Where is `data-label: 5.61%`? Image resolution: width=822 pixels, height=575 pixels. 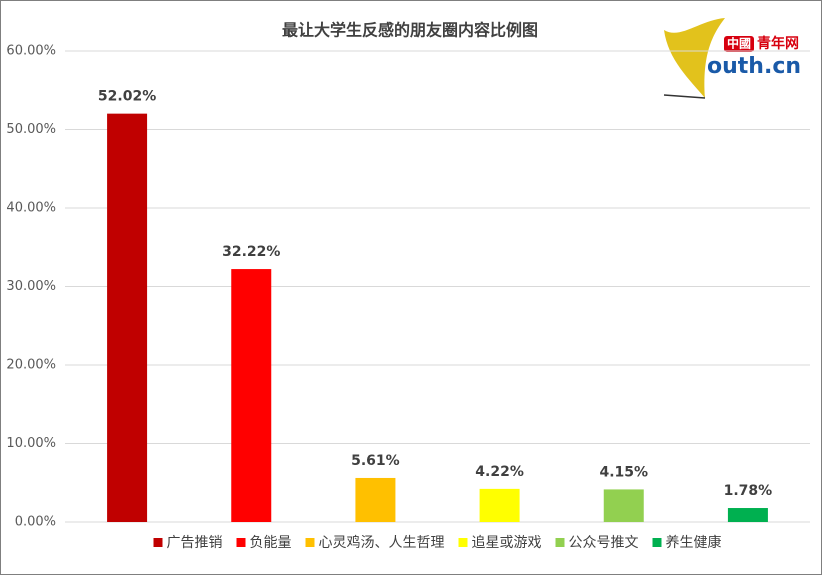 data-label: 5.61% is located at coordinates (375, 461).